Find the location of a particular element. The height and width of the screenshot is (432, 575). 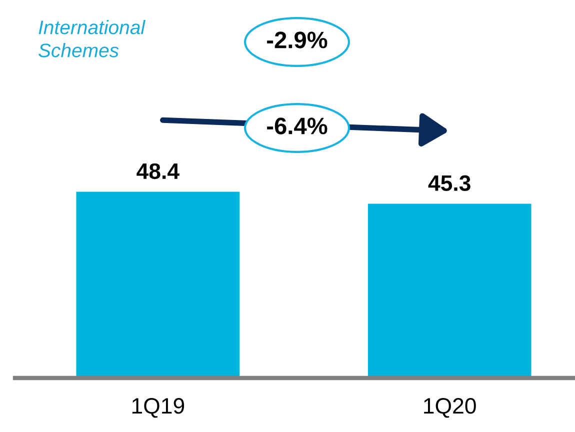

x-tick-label: 1Q20 is located at coordinates (450, 408).